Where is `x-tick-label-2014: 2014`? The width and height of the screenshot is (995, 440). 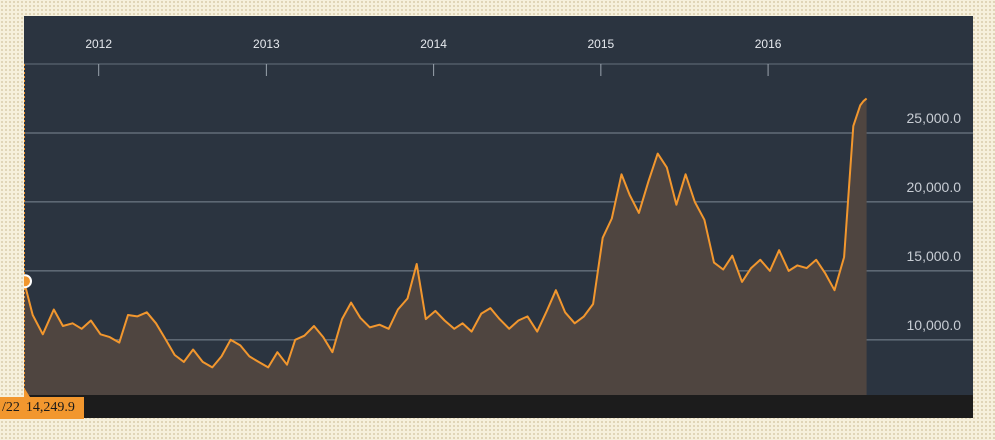
x-tick-label-2014: 2014 is located at coordinates (433, 44).